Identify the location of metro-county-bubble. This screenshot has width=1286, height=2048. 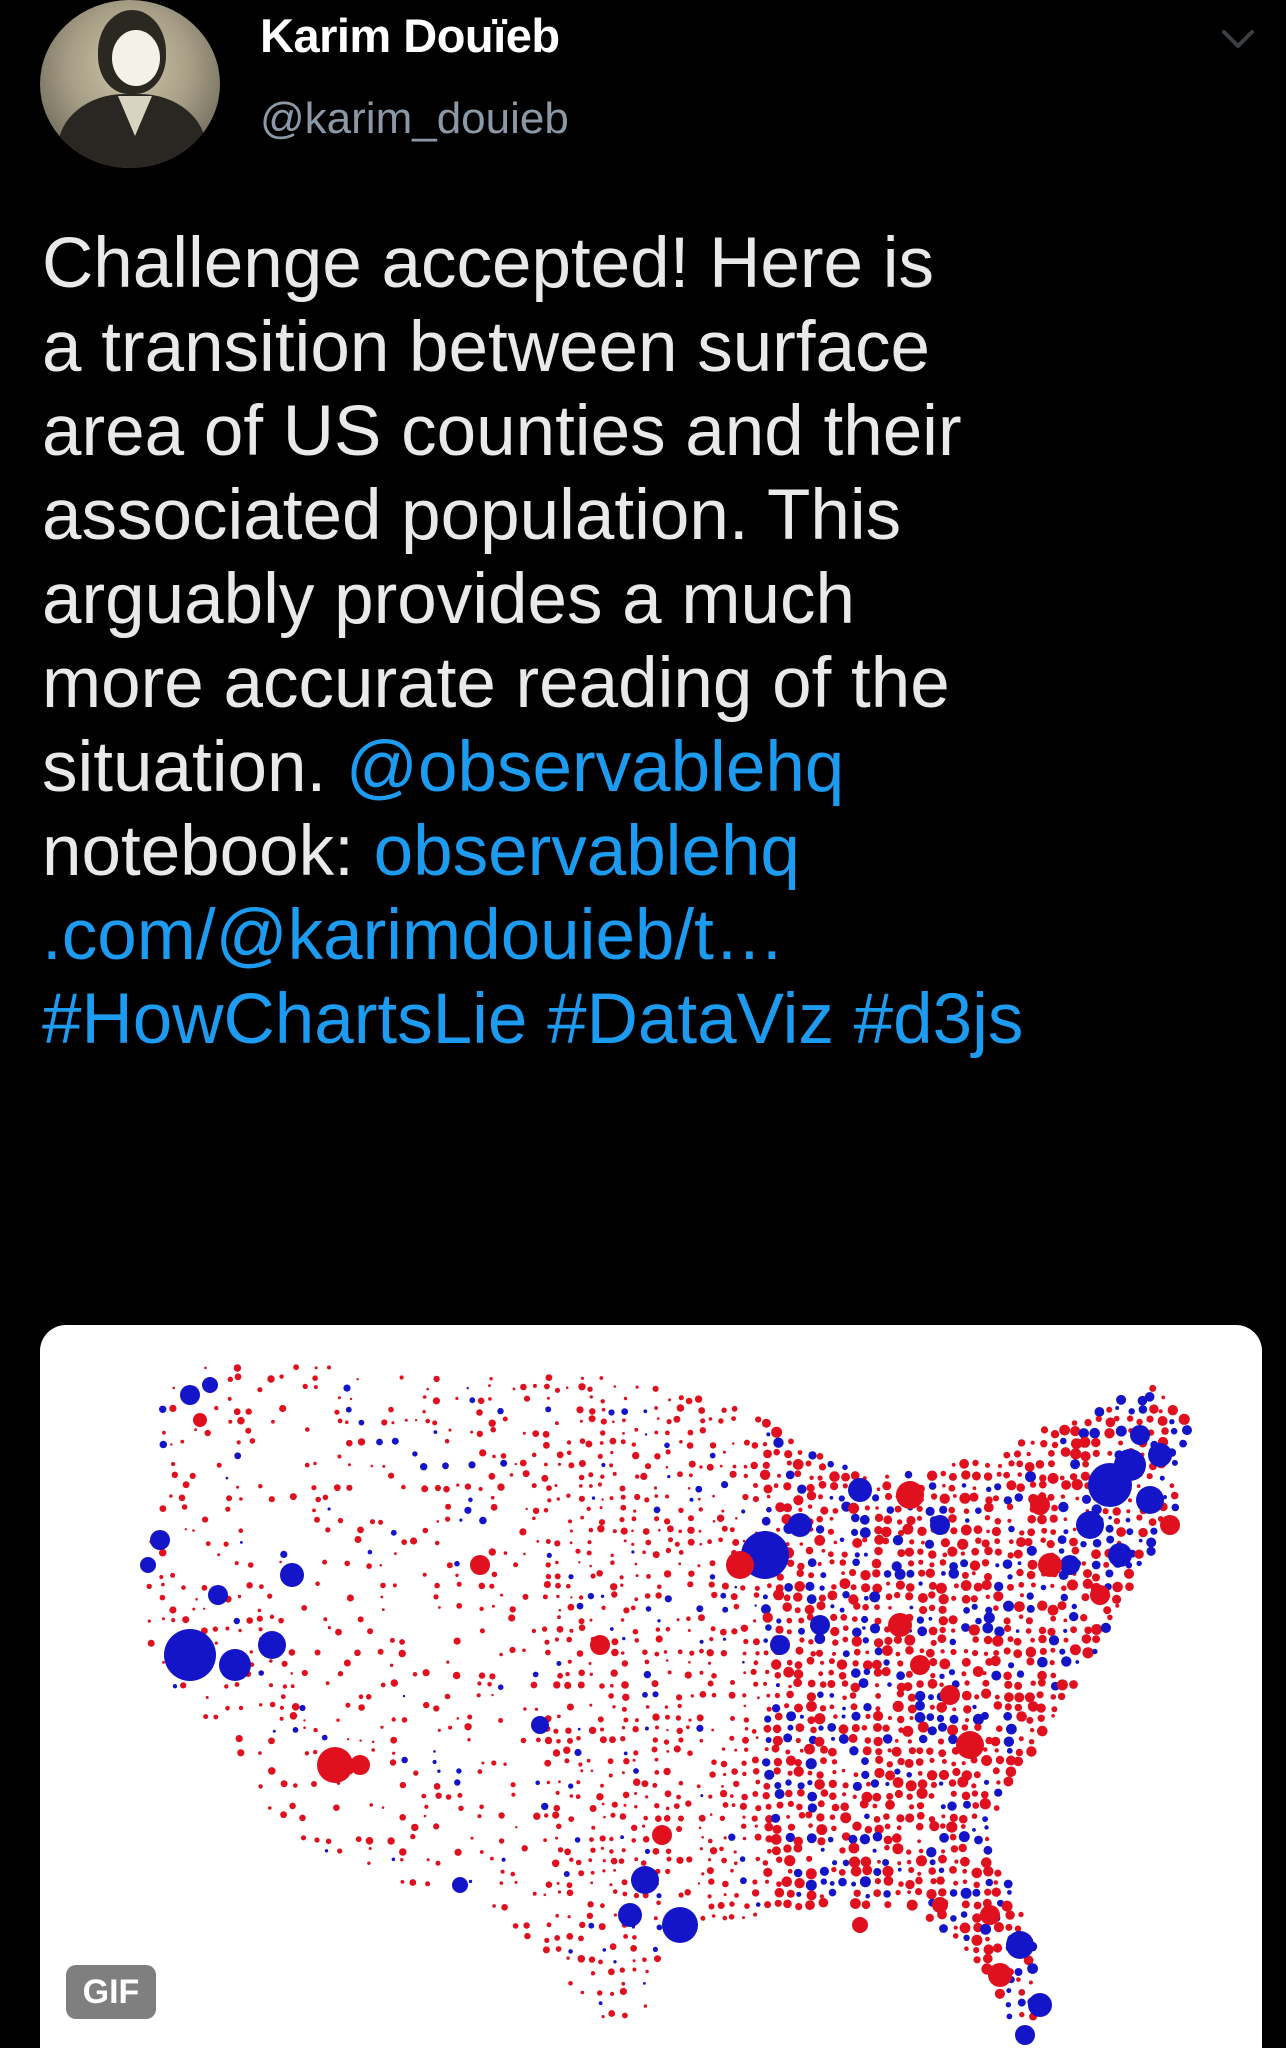
(480, 1565).